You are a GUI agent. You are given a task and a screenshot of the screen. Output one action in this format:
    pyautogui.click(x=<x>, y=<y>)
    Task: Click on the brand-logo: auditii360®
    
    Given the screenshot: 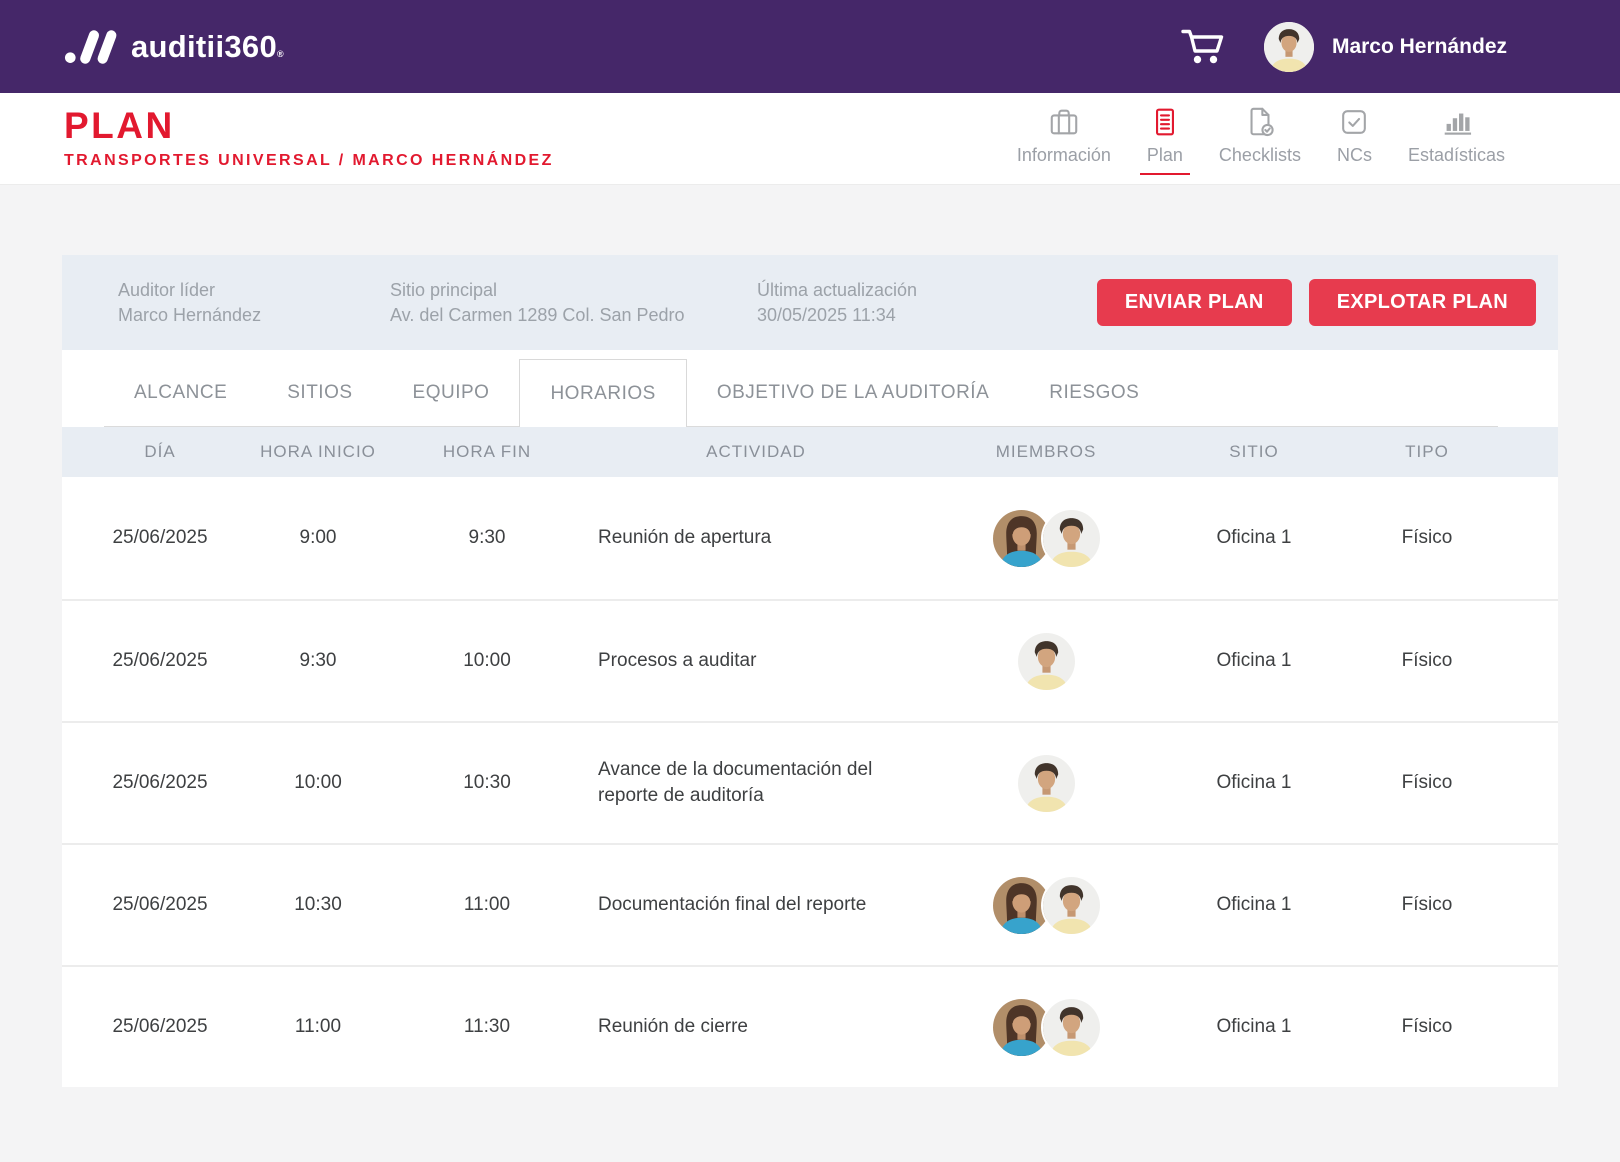 What is the action you would take?
    pyautogui.click(x=174, y=47)
    